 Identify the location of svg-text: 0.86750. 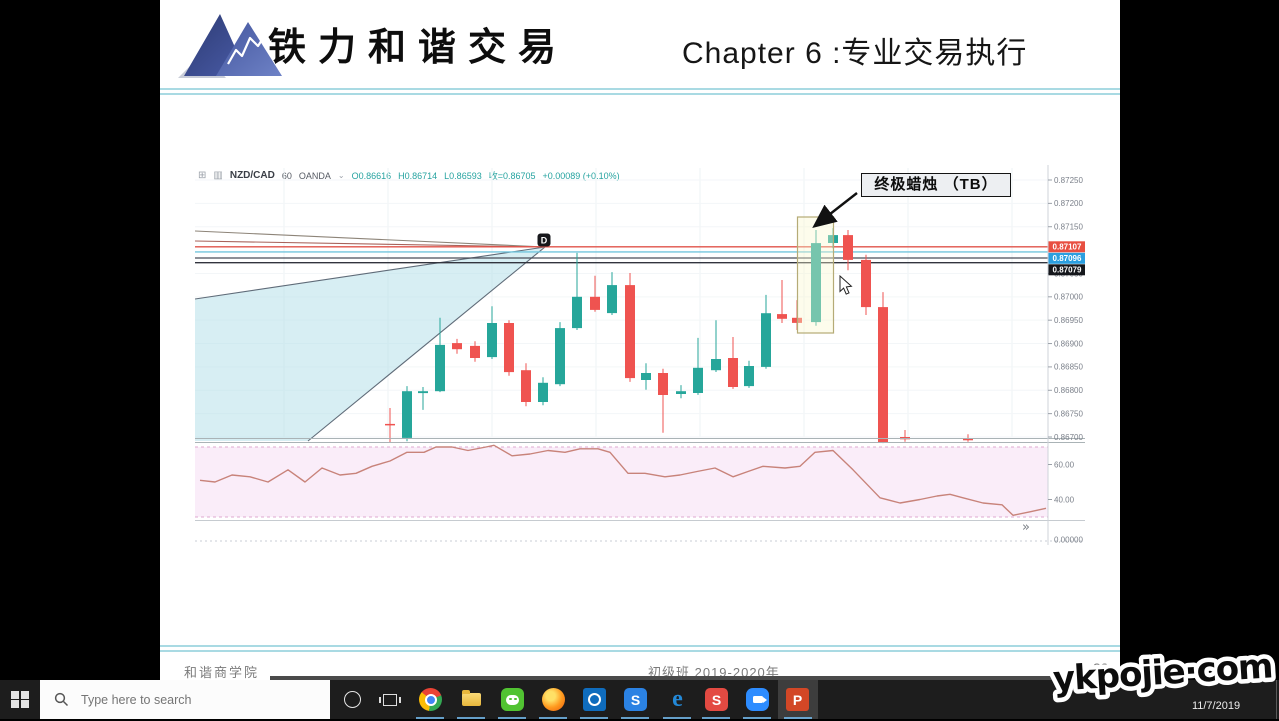
(1068, 413).